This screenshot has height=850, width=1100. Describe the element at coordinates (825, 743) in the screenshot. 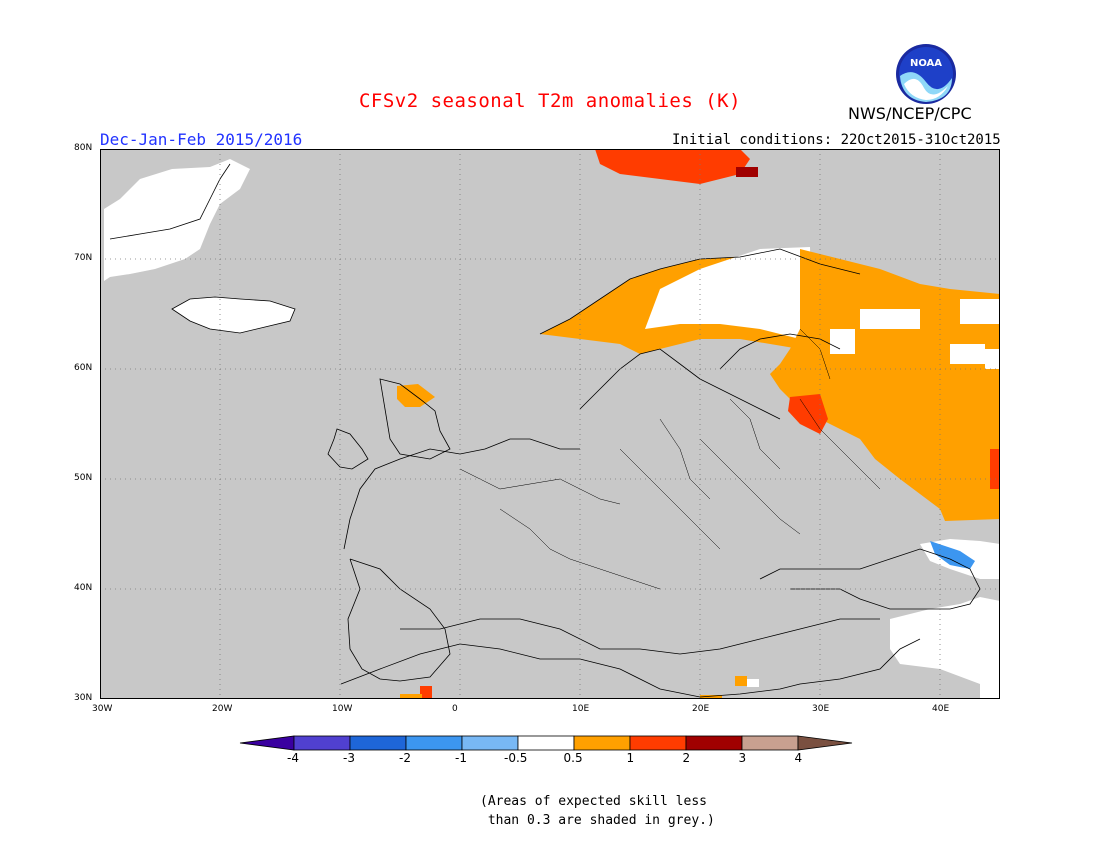

I see `colorbar-swatch-max` at that location.